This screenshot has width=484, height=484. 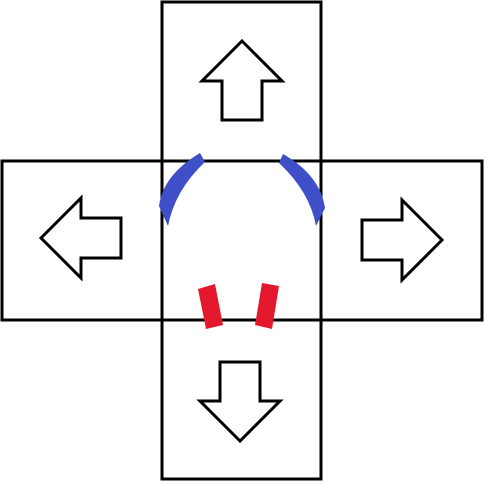 I want to click on arrow-up-icon, so click(x=242, y=80).